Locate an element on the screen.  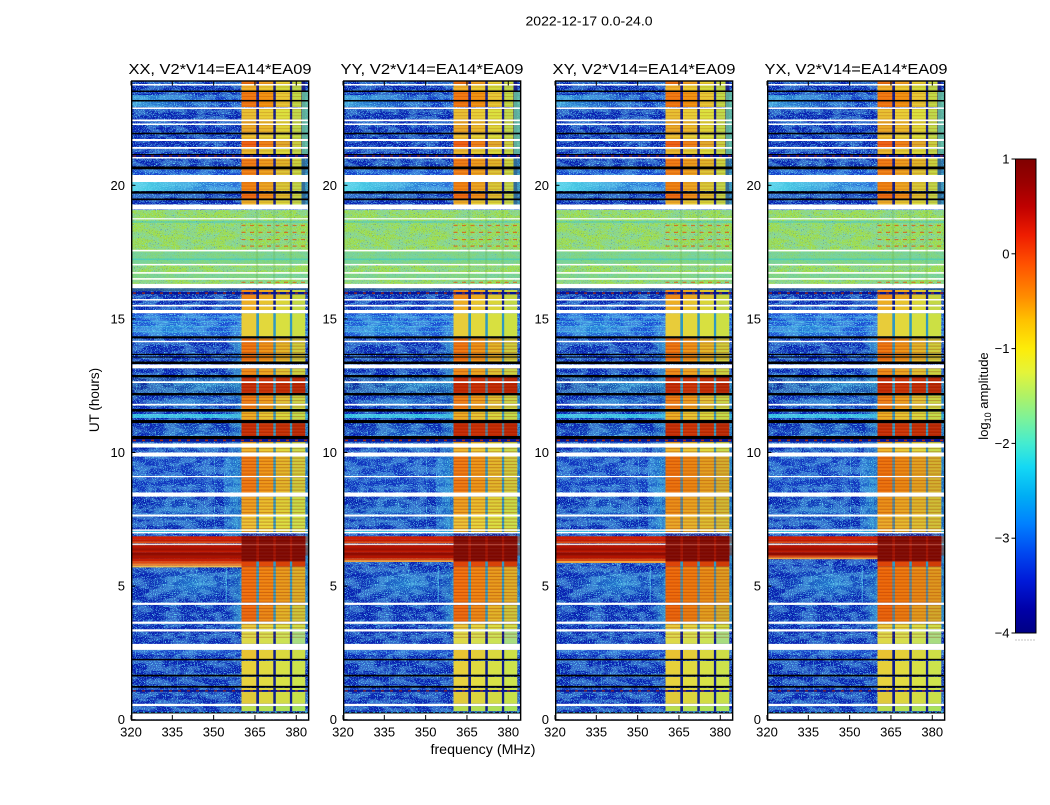
svg-text: 2022-12-17 0.0-24.0 is located at coordinates (589, 21).